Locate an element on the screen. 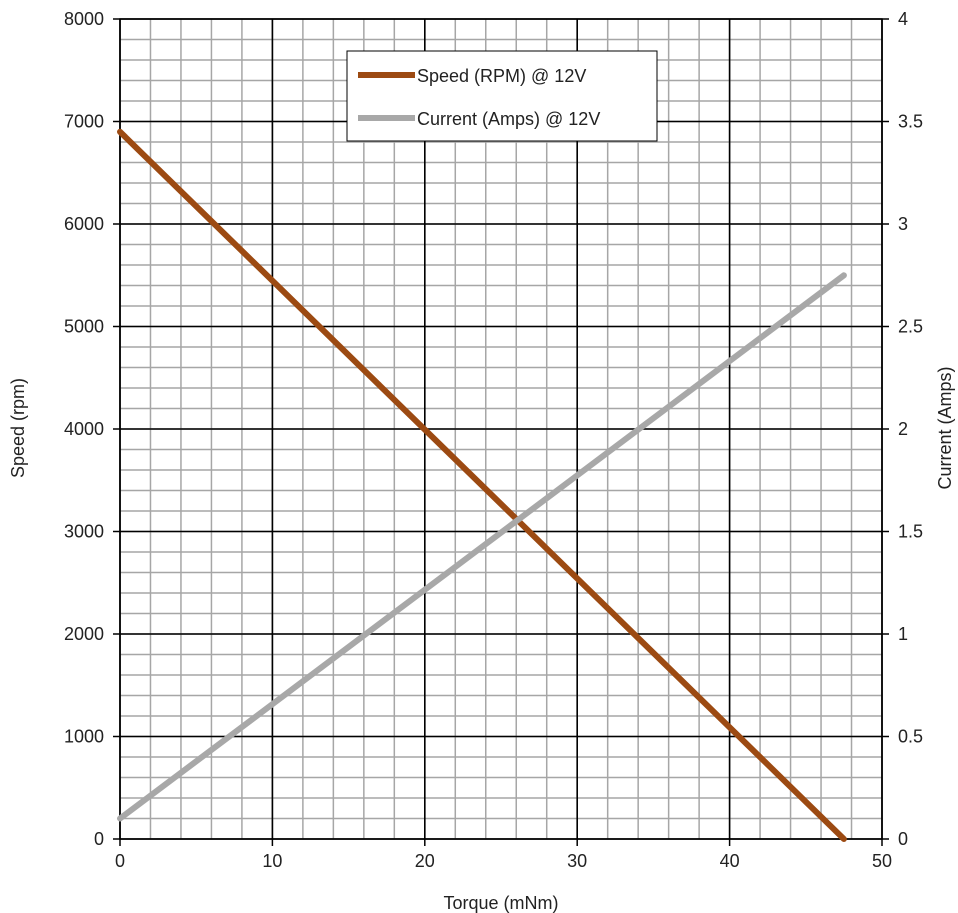 Image resolution: width=958 pixels, height=913 pixels. y-tick-label: 3000 is located at coordinates (84, 532).